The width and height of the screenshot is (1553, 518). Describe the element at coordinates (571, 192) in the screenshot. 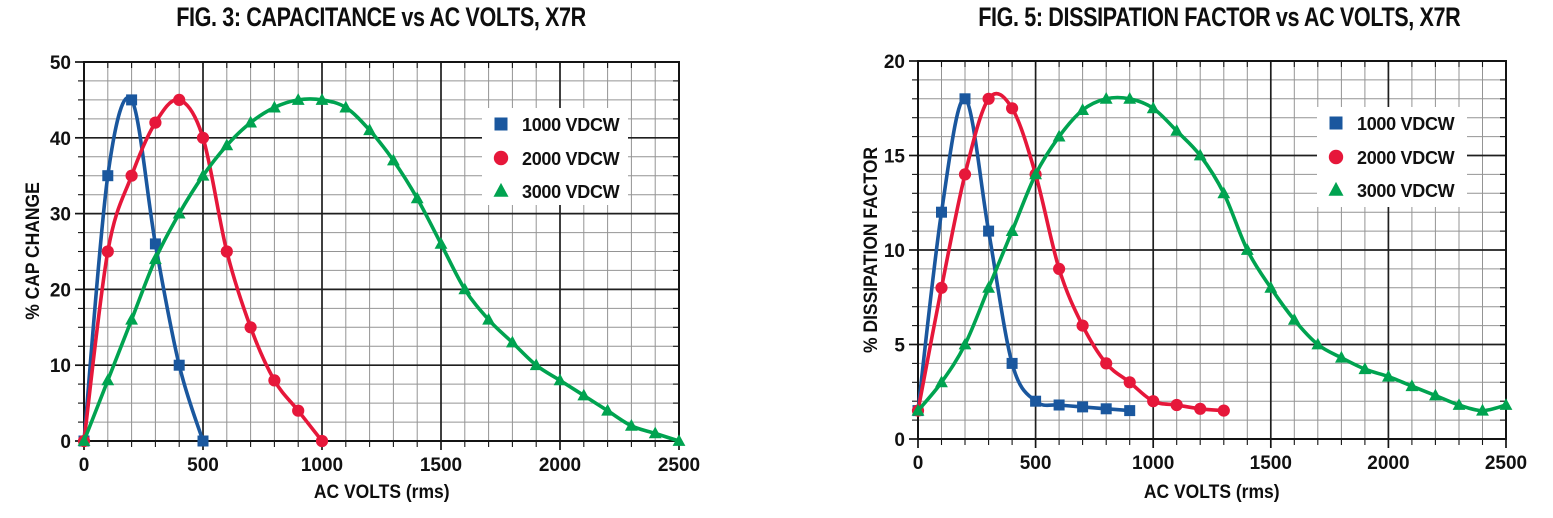

I see `legend-label: 3000 VDCW` at that location.